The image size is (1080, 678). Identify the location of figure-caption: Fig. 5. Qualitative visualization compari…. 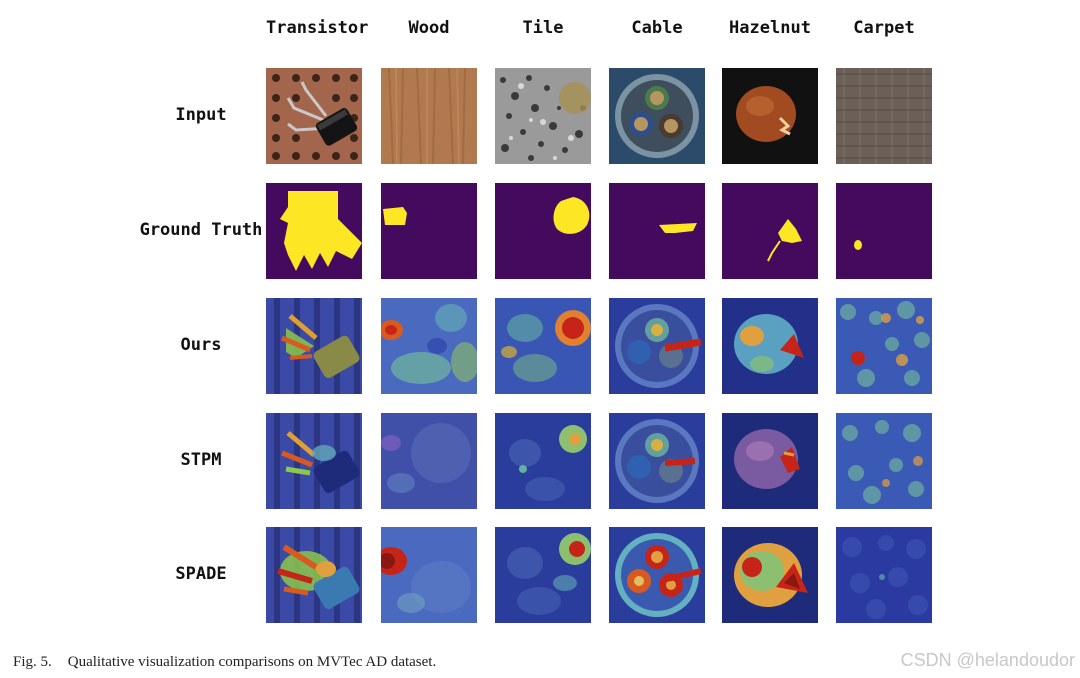
(224, 662).